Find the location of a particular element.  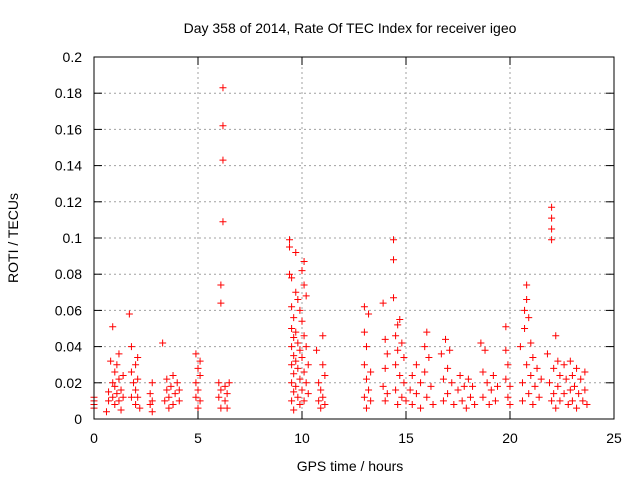

x-tick-label: 25 is located at coordinates (614, 438).